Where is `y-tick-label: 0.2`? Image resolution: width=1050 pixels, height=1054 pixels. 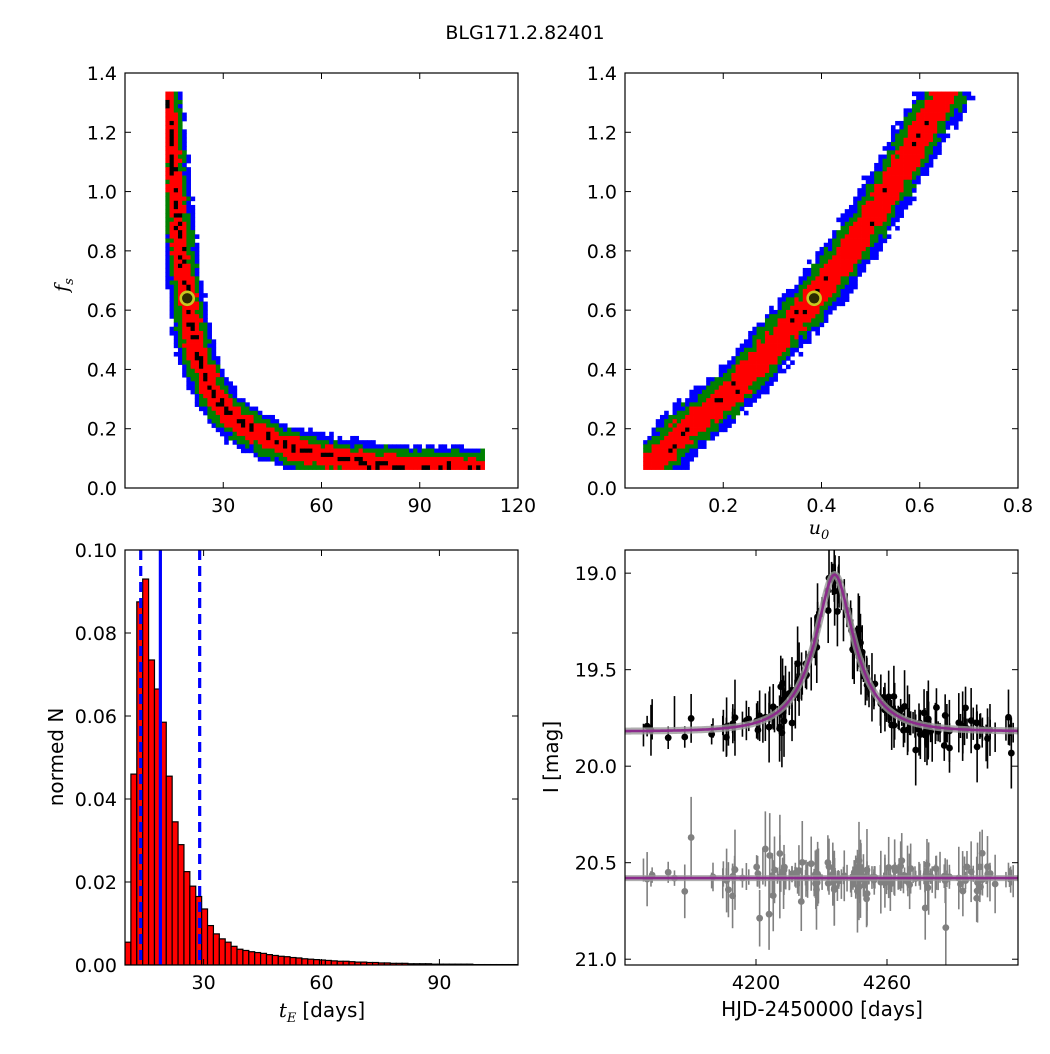
y-tick-label: 0.2 is located at coordinates (102, 430).